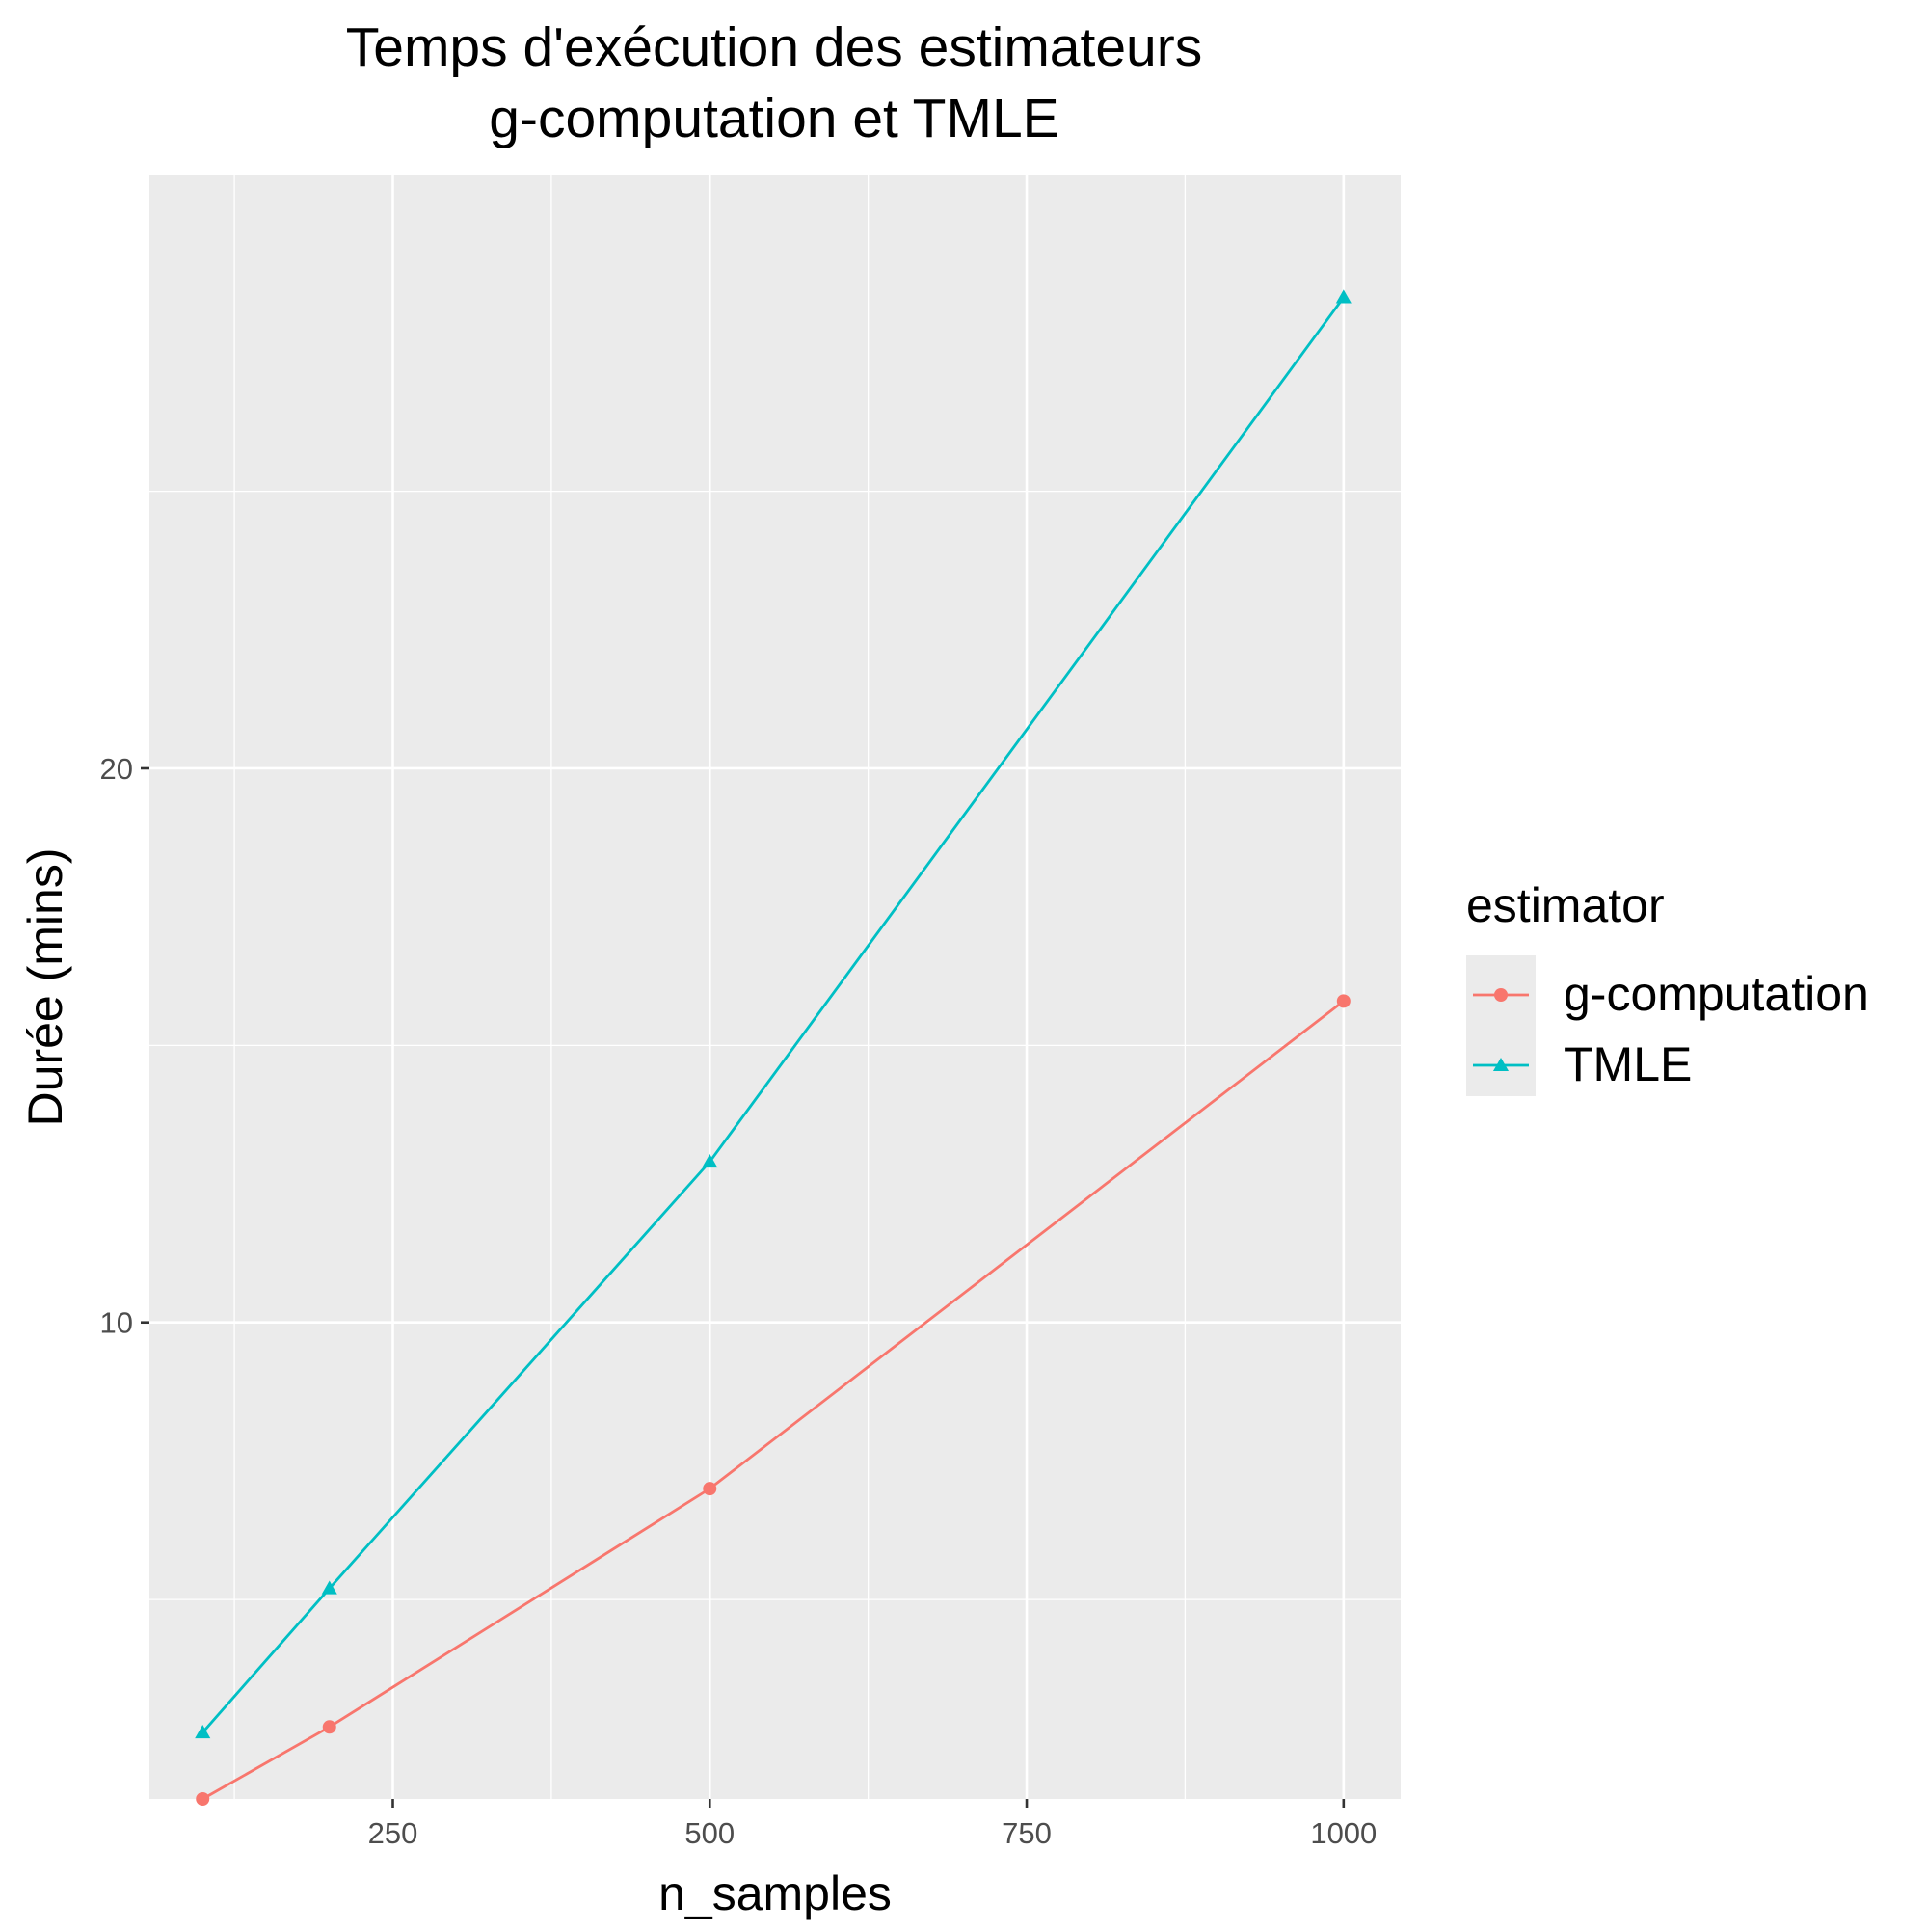 The height and width of the screenshot is (1932, 1927). I want to click on y-tick-label-20: 20, so click(116, 769).